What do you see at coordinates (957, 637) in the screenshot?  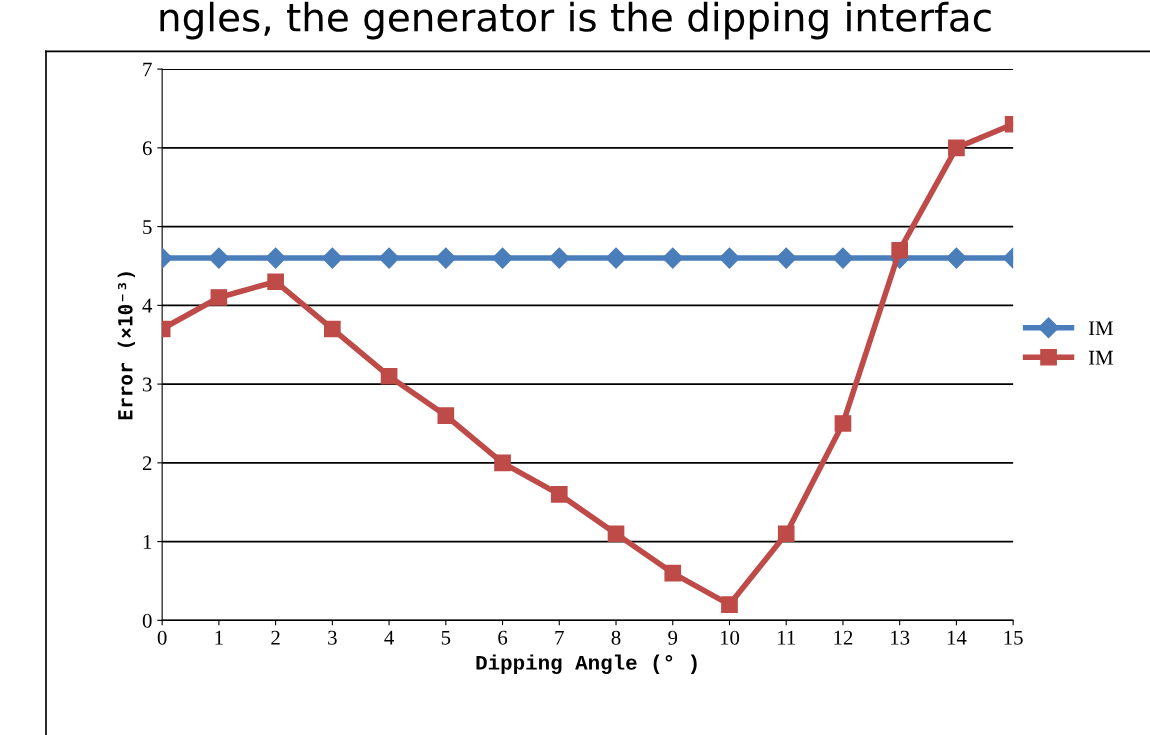 I see `x-tick-label: 14` at bounding box center [957, 637].